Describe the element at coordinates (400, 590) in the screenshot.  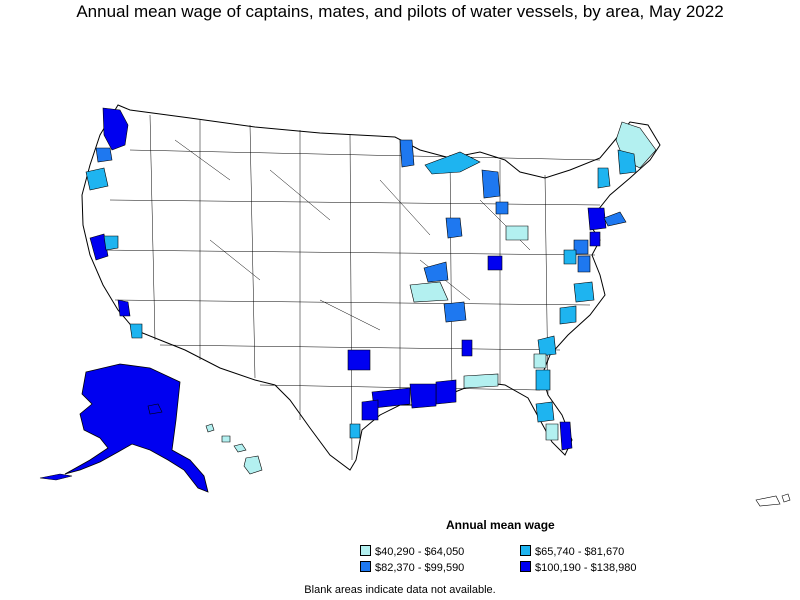
I see `footnote: Blank areas indicate data not available.` at that location.